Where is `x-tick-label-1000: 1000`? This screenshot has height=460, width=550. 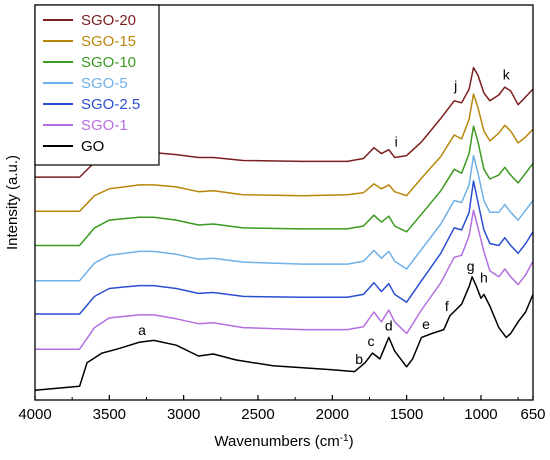 x-tick-label-1000: 1000 is located at coordinates (480, 414).